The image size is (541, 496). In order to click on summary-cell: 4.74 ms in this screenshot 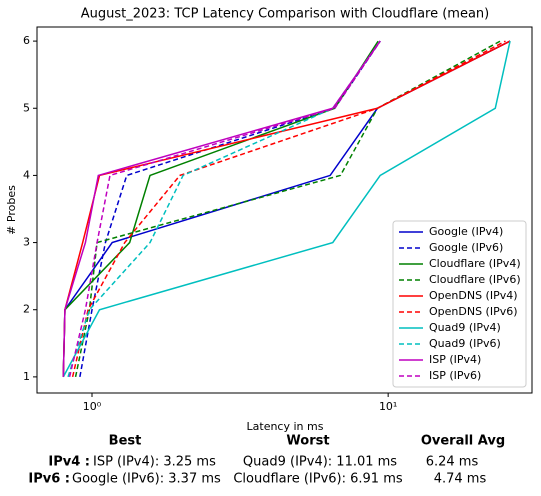, I will do `click(460, 479)`.